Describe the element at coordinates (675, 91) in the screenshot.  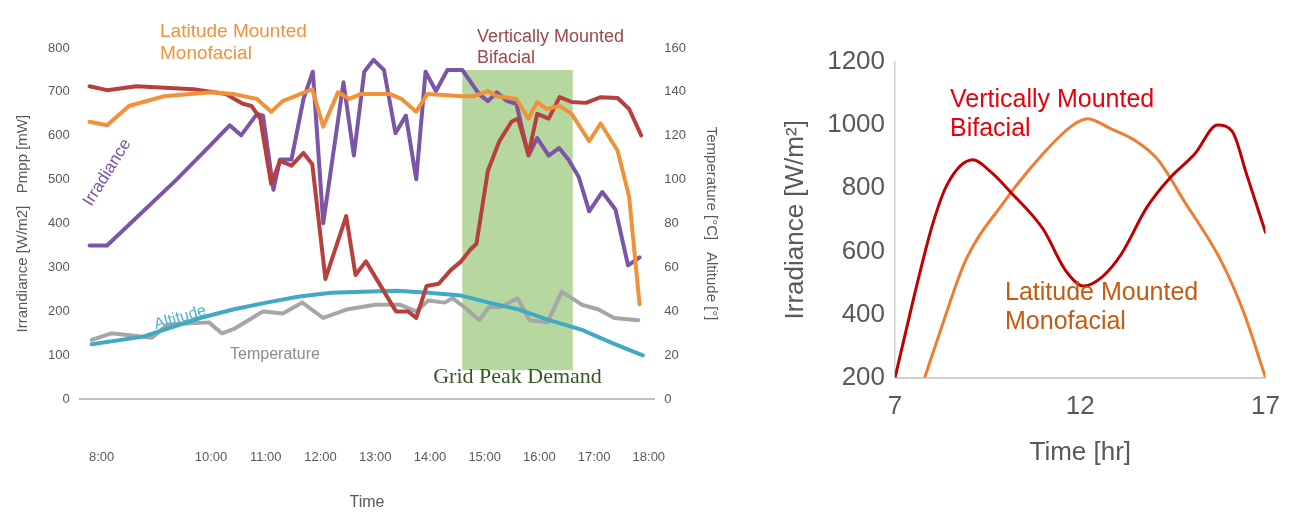
I see `y2-tick-label: 140` at that location.